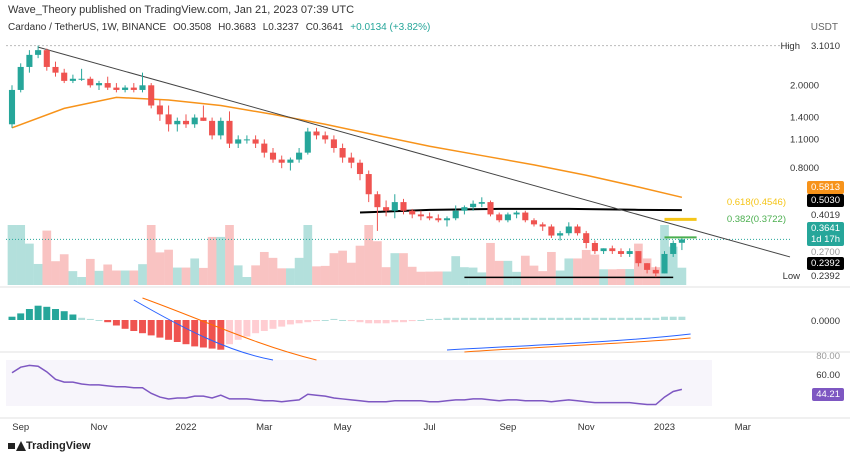  I want to click on y-tick-label: 1.4000, so click(804, 118).